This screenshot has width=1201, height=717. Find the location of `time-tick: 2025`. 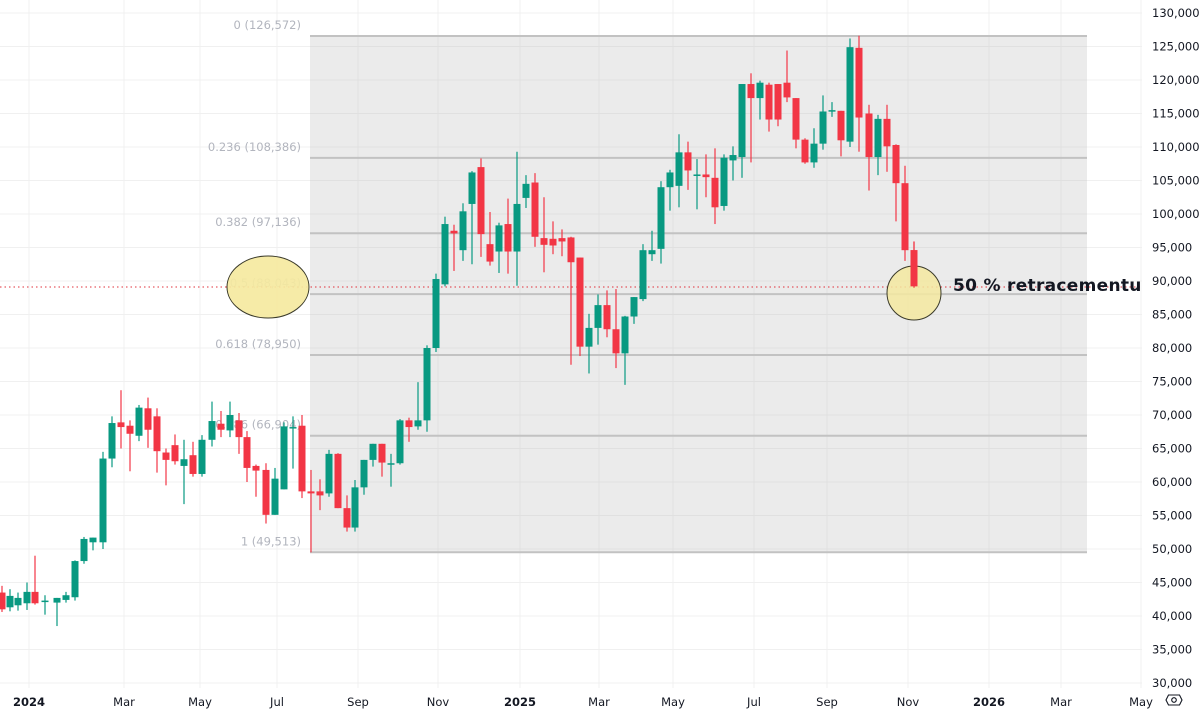

time-tick: 2025 is located at coordinates (520, 702).